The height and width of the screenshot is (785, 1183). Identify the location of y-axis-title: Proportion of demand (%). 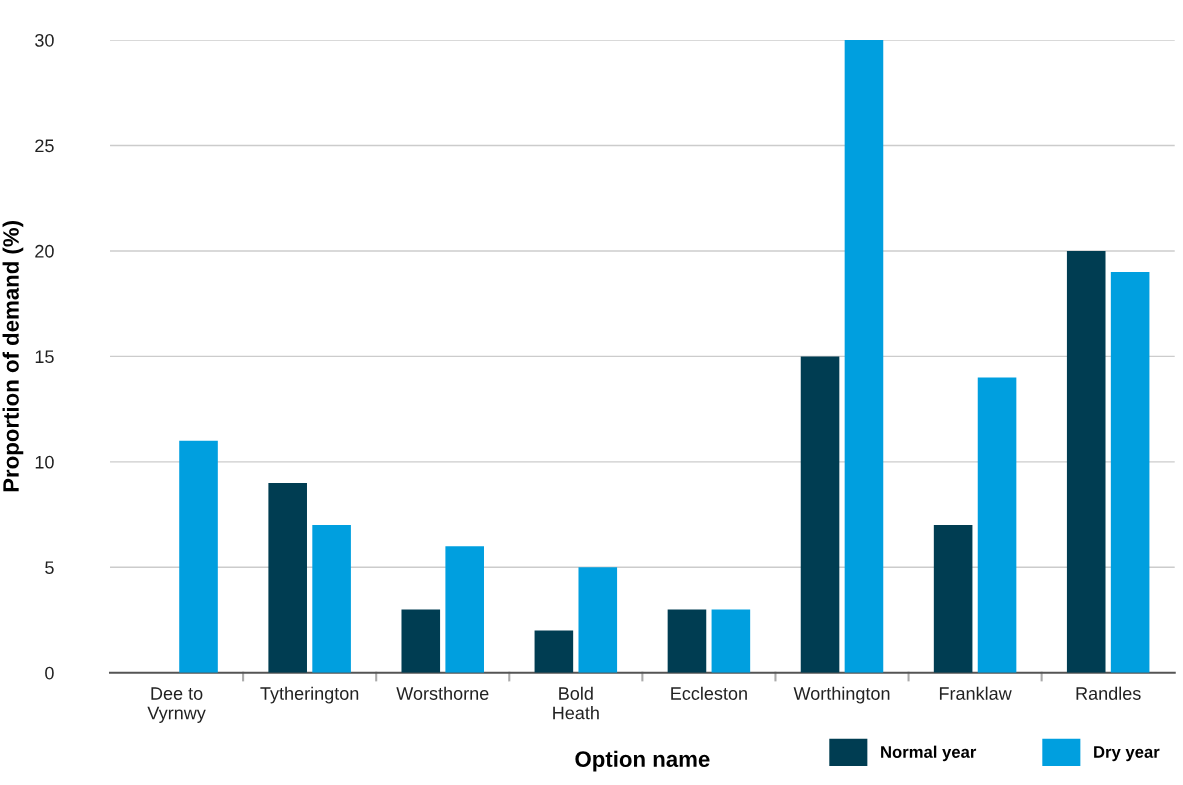
(13, 356).